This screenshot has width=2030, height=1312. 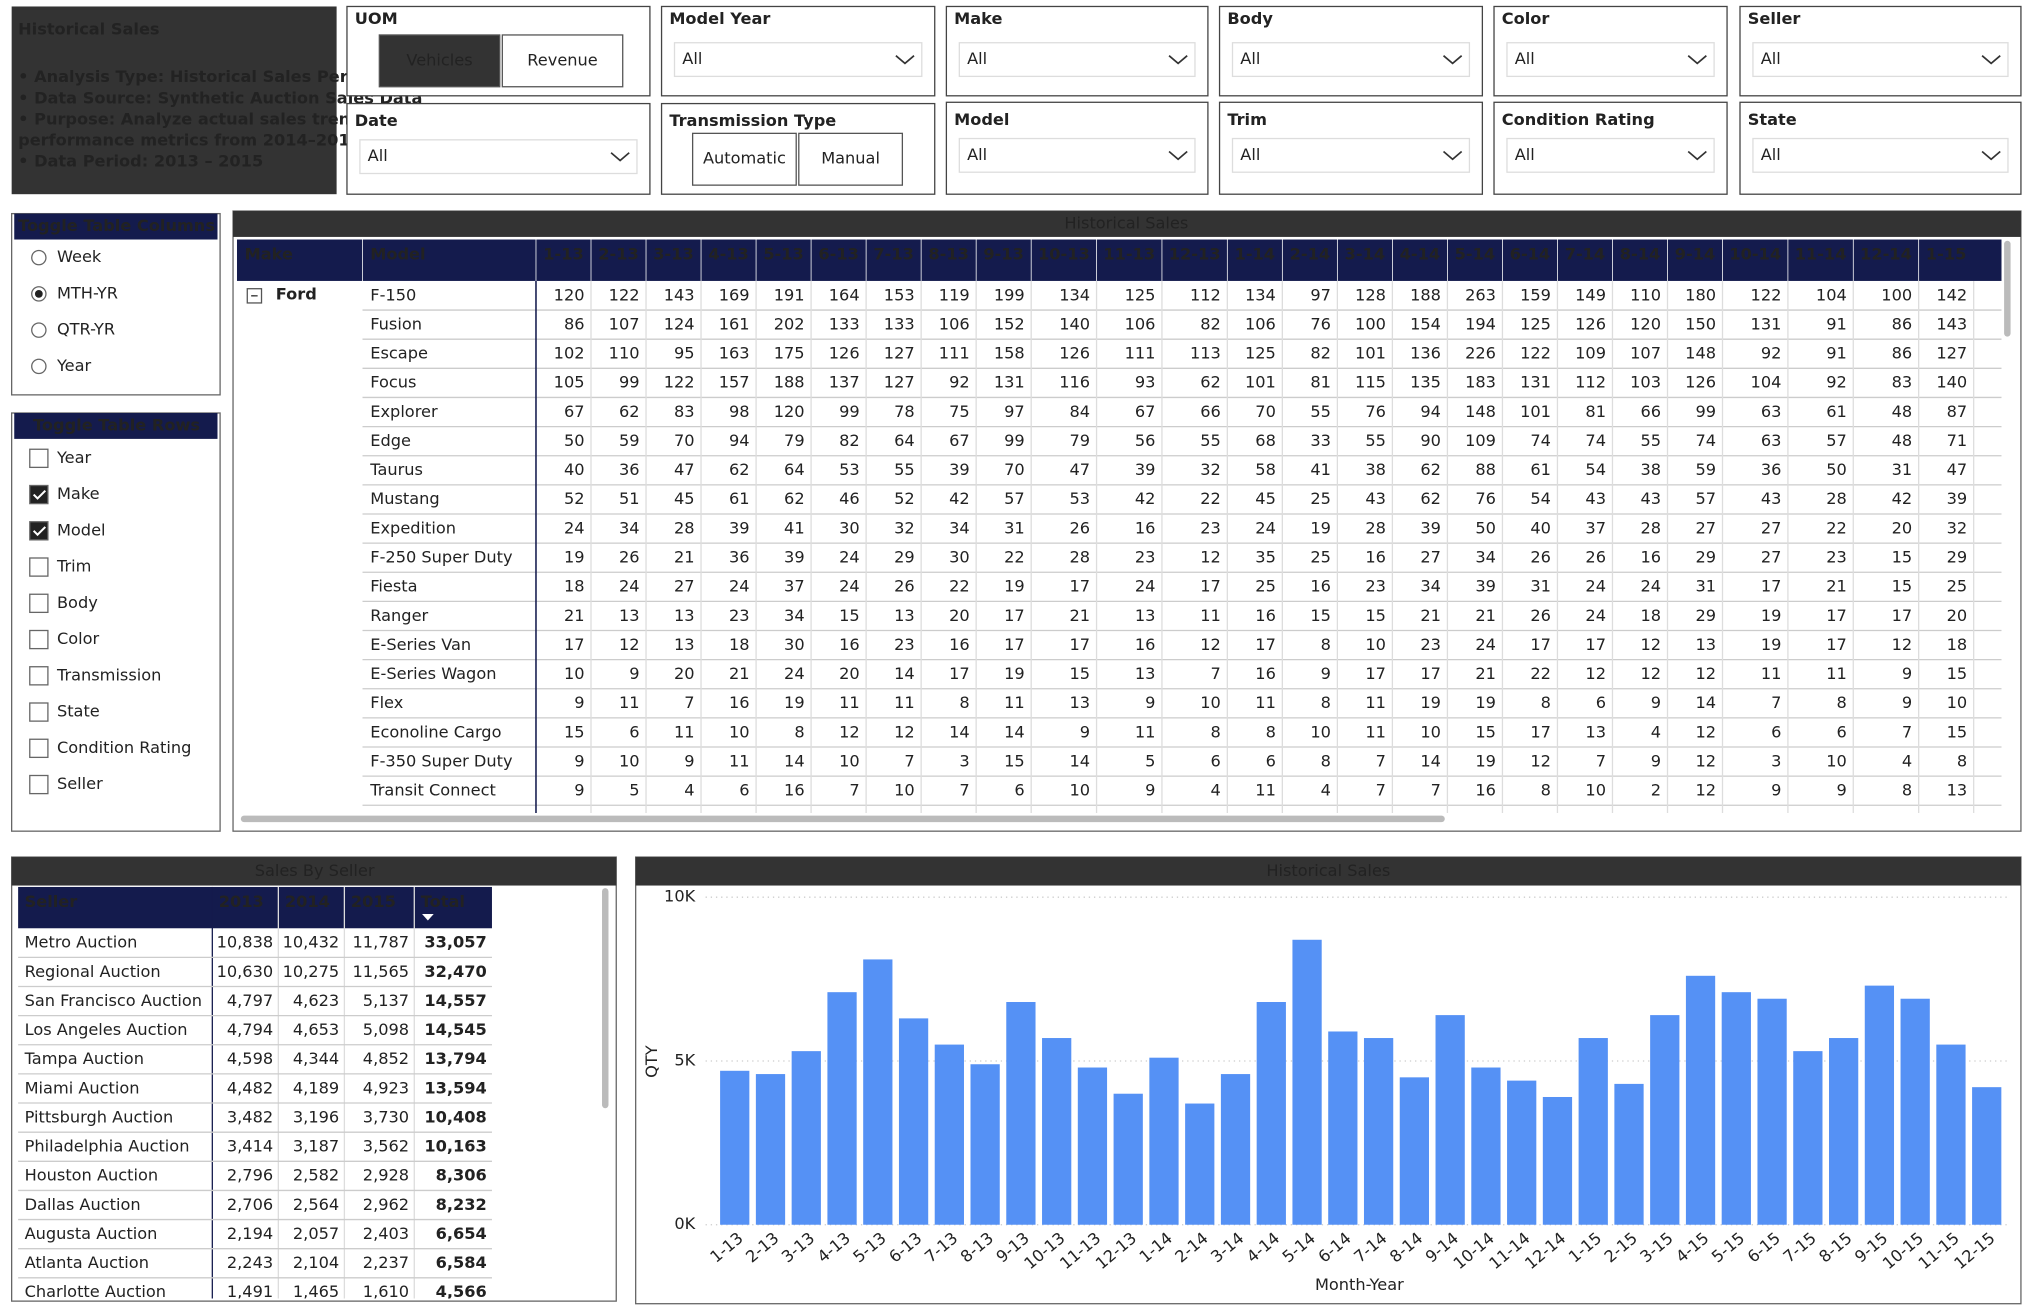 I want to click on value-cell: 28, so click(x=1080, y=556).